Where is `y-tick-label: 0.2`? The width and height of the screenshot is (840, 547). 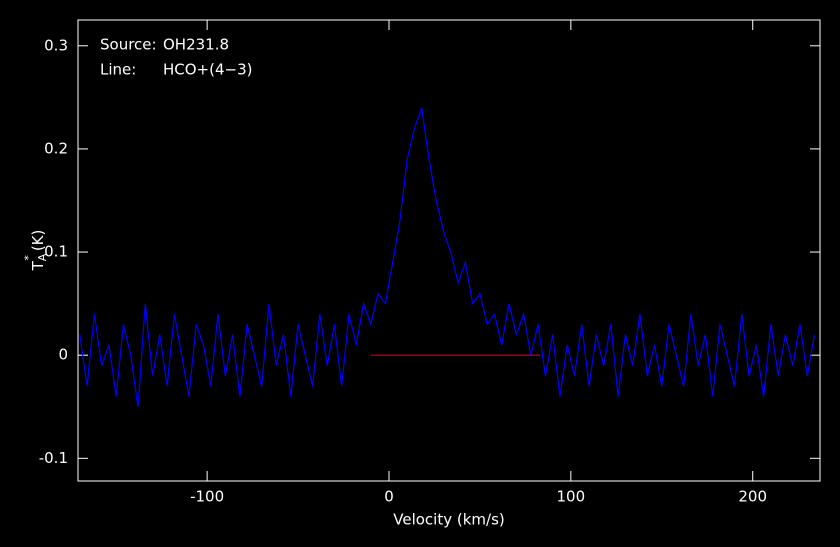 y-tick-label: 0.2 is located at coordinates (56, 148).